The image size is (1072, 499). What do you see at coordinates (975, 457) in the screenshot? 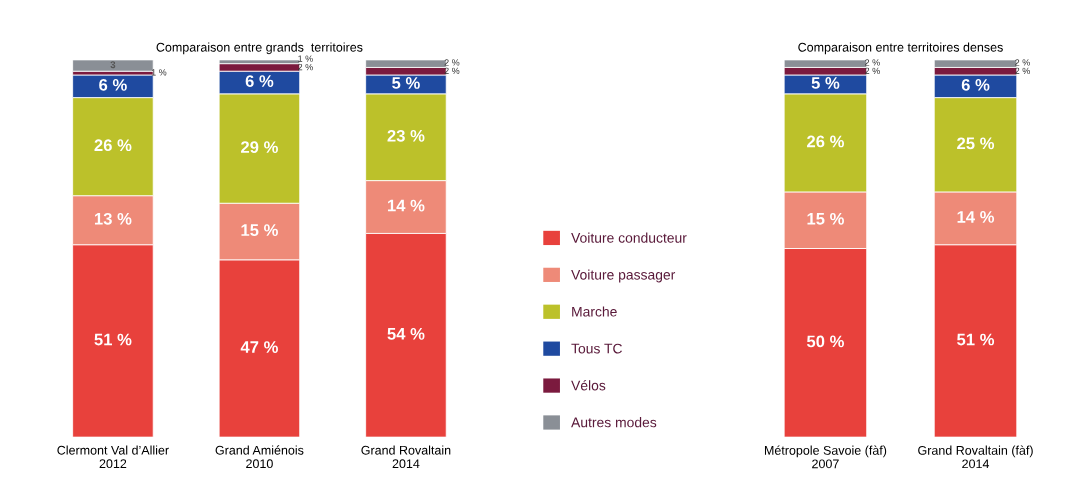
I see `x-tick-label: Grand Rovaltain (fàf) 2014` at bounding box center [975, 457].